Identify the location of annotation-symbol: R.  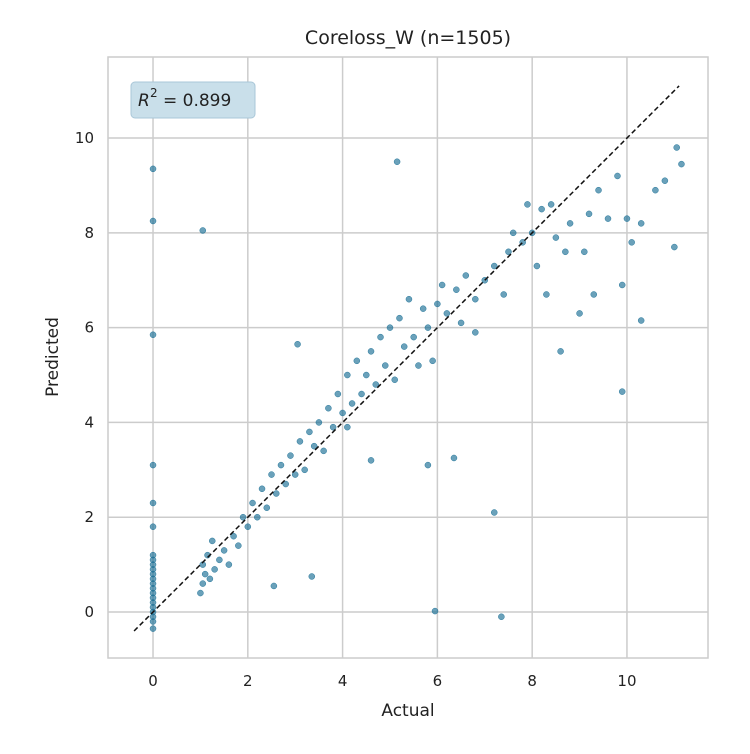
(144, 101).